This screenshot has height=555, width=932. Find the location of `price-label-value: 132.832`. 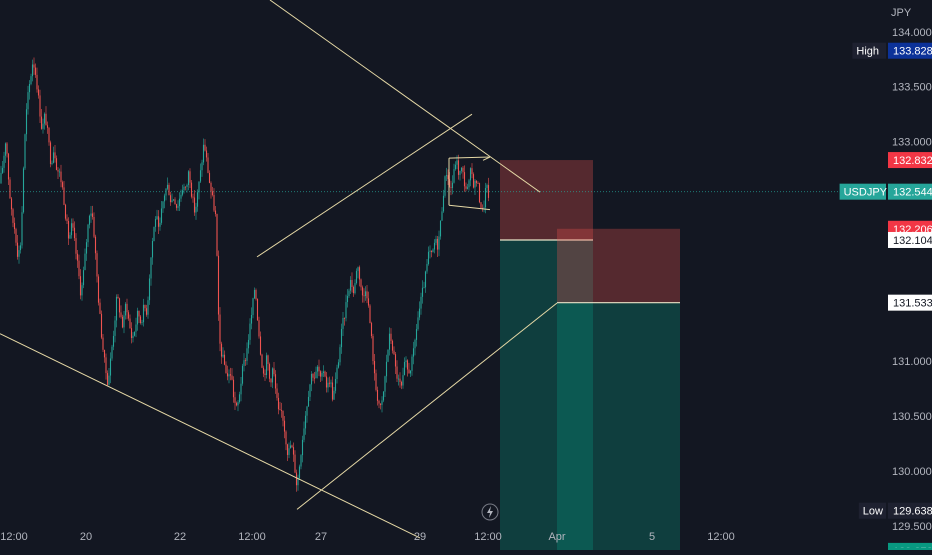

price-label-value: 132.832 is located at coordinates (912, 161).